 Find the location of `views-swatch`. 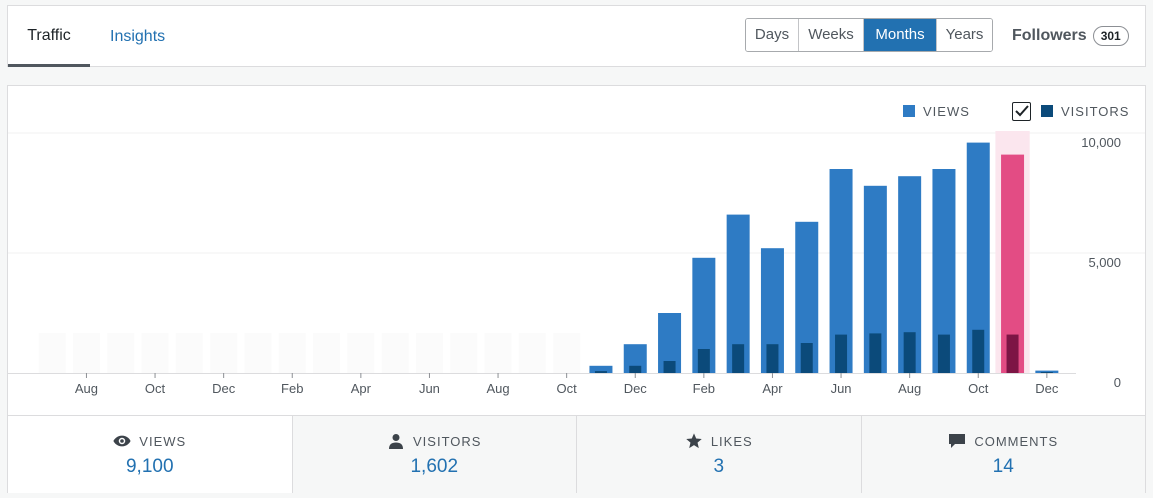

views-swatch is located at coordinates (909, 111).